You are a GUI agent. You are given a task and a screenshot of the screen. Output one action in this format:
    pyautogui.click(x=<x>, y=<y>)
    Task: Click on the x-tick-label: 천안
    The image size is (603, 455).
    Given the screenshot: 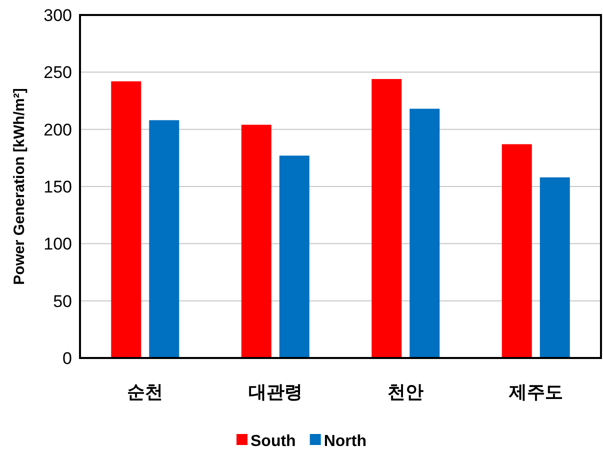 What is the action you would take?
    pyautogui.click(x=406, y=392)
    